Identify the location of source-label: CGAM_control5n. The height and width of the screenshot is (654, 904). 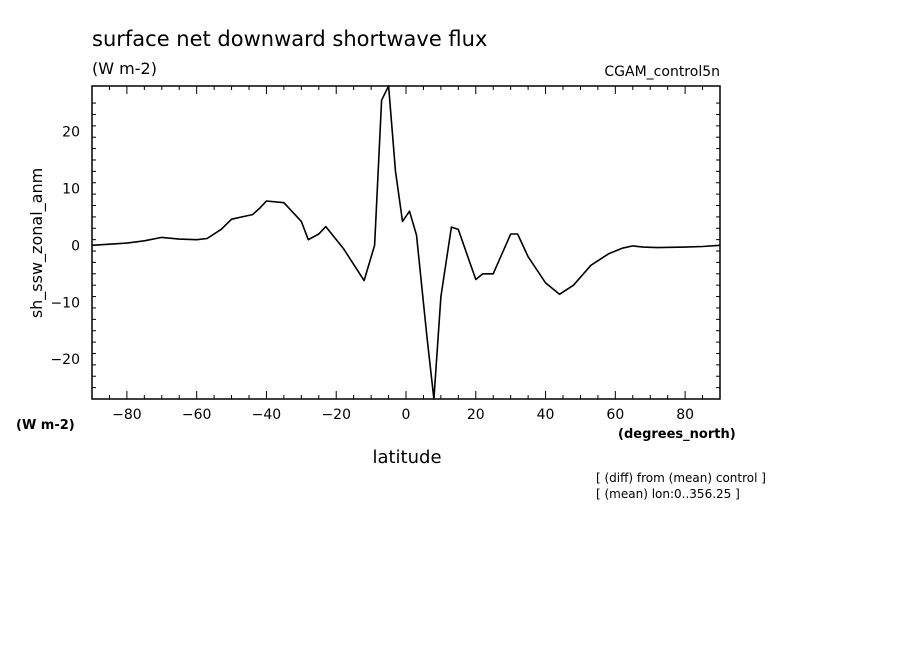
(662, 72).